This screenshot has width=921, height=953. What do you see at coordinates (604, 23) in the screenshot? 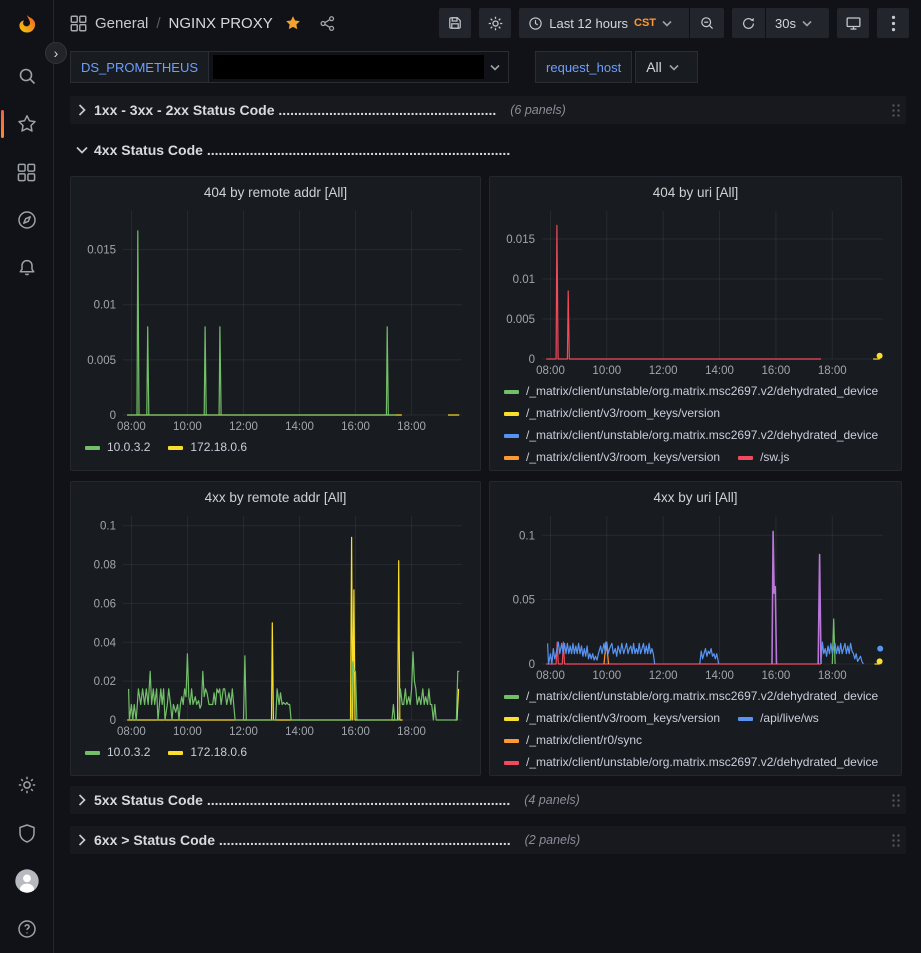
I see `time-range-picker: Last 12 hours CST` at bounding box center [604, 23].